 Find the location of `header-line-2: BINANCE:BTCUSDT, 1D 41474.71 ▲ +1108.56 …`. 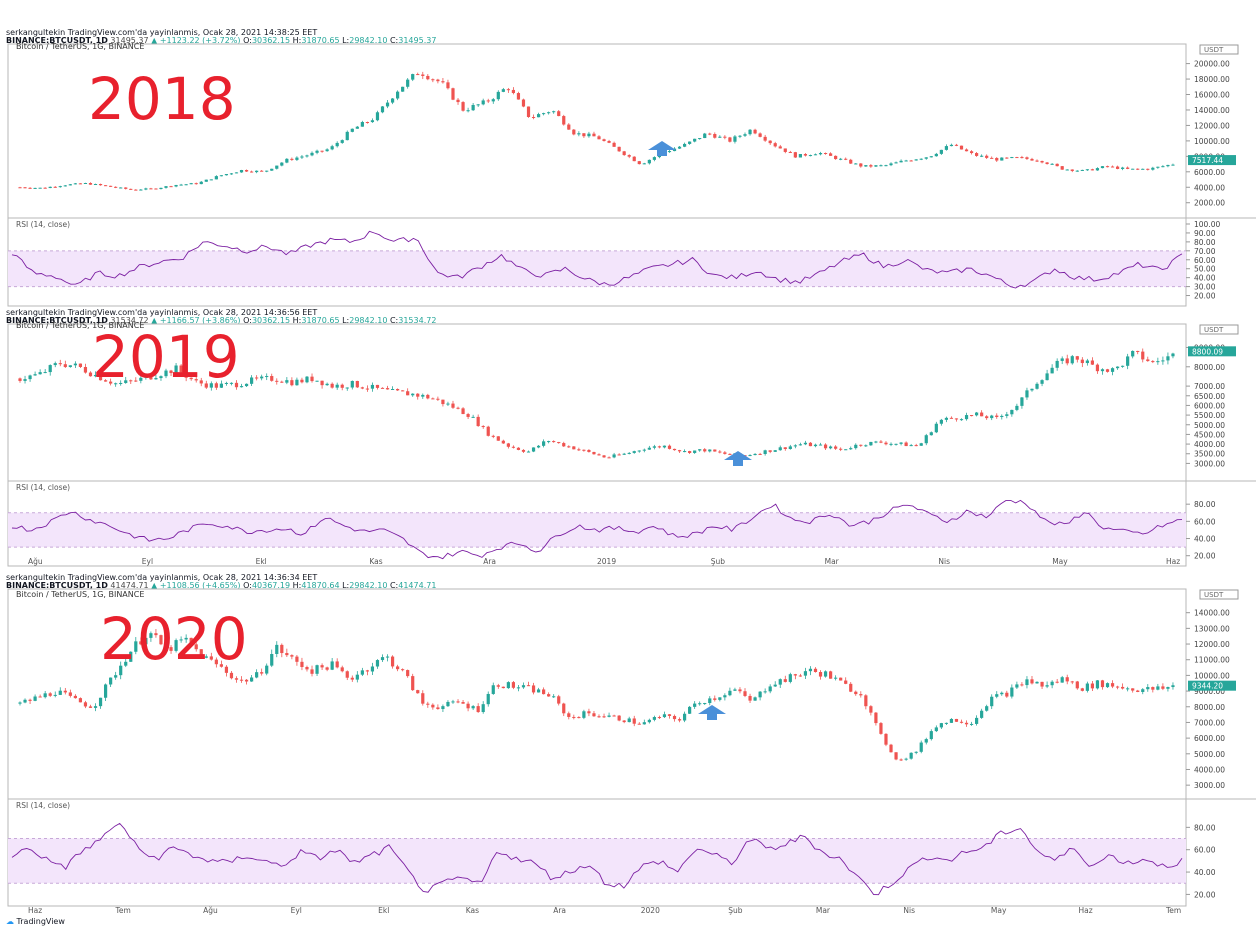

header-line-2: BINANCE:BTCUSDT, 1D 41474.71 ▲ +1108.56 … is located at coordinates (221, 585).